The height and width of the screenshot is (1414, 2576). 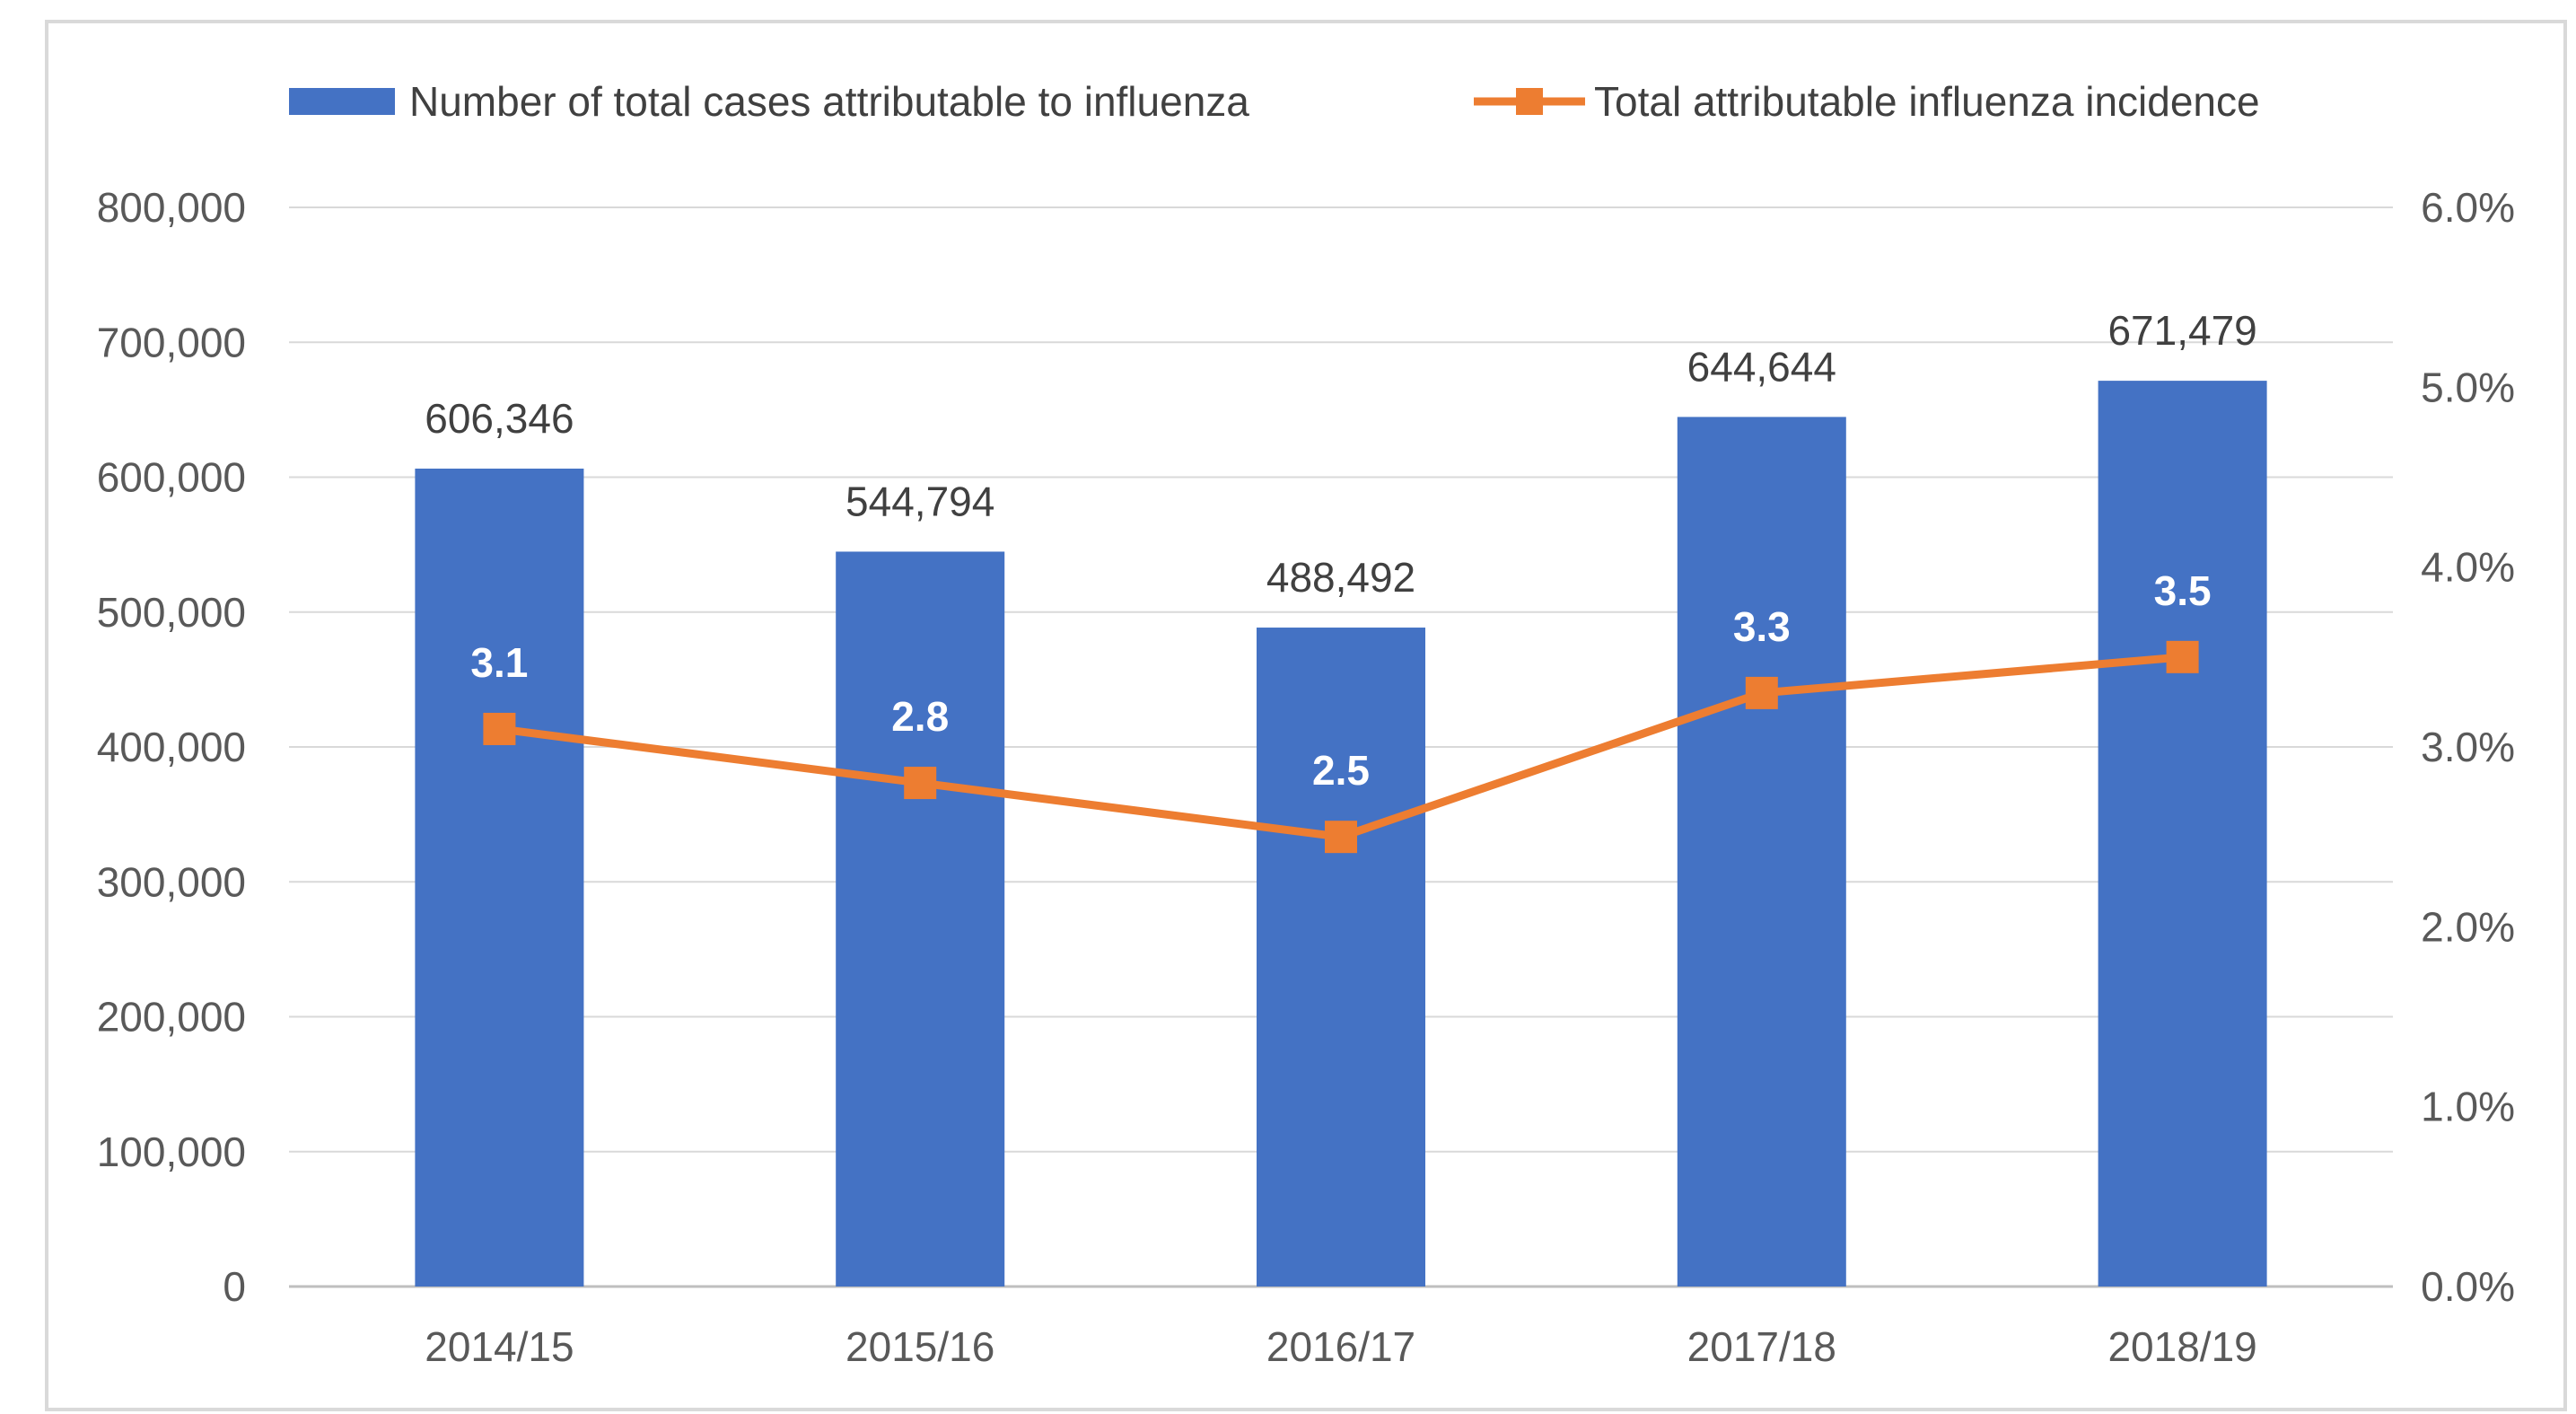 I want to click on category-label: 2015/16, so click(x=920, y=1347).